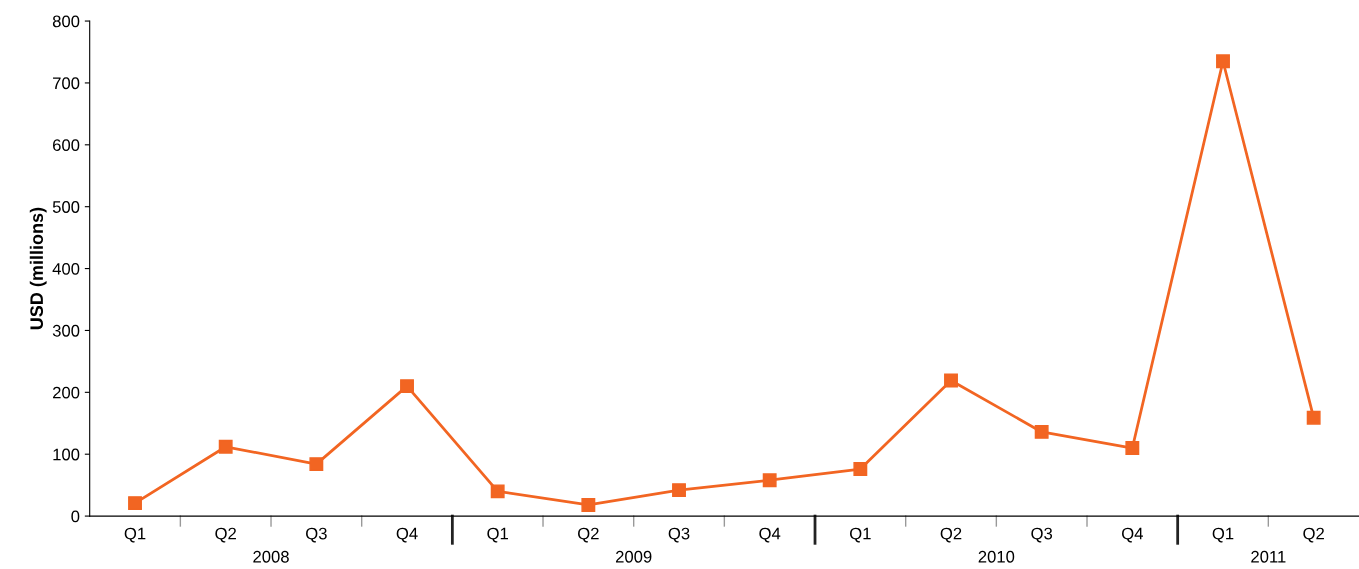 The height and width of the screenshot is (569, 1359). I want to click on y-tick-label: 100, so click(66, 454).